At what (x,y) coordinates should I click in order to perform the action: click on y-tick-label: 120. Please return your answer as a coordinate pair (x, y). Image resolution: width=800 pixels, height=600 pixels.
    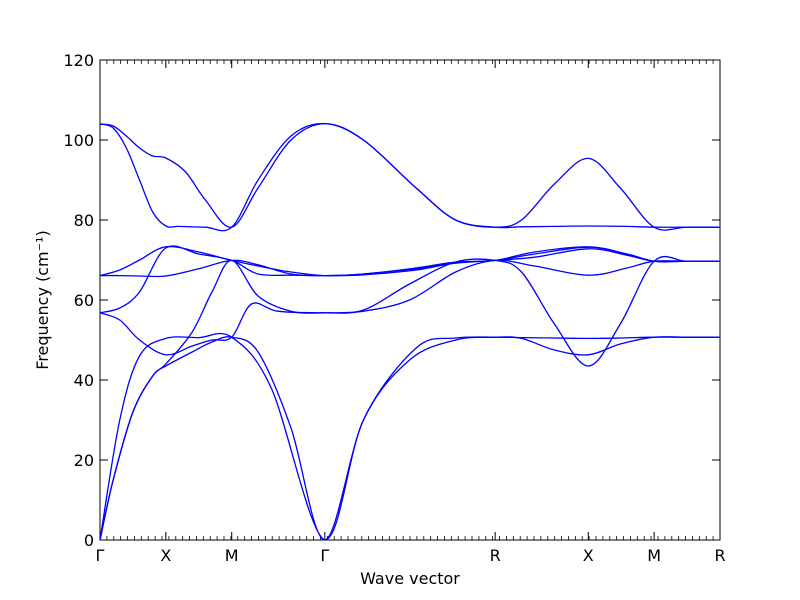
    Looking at the image, I should click on (78, 60).